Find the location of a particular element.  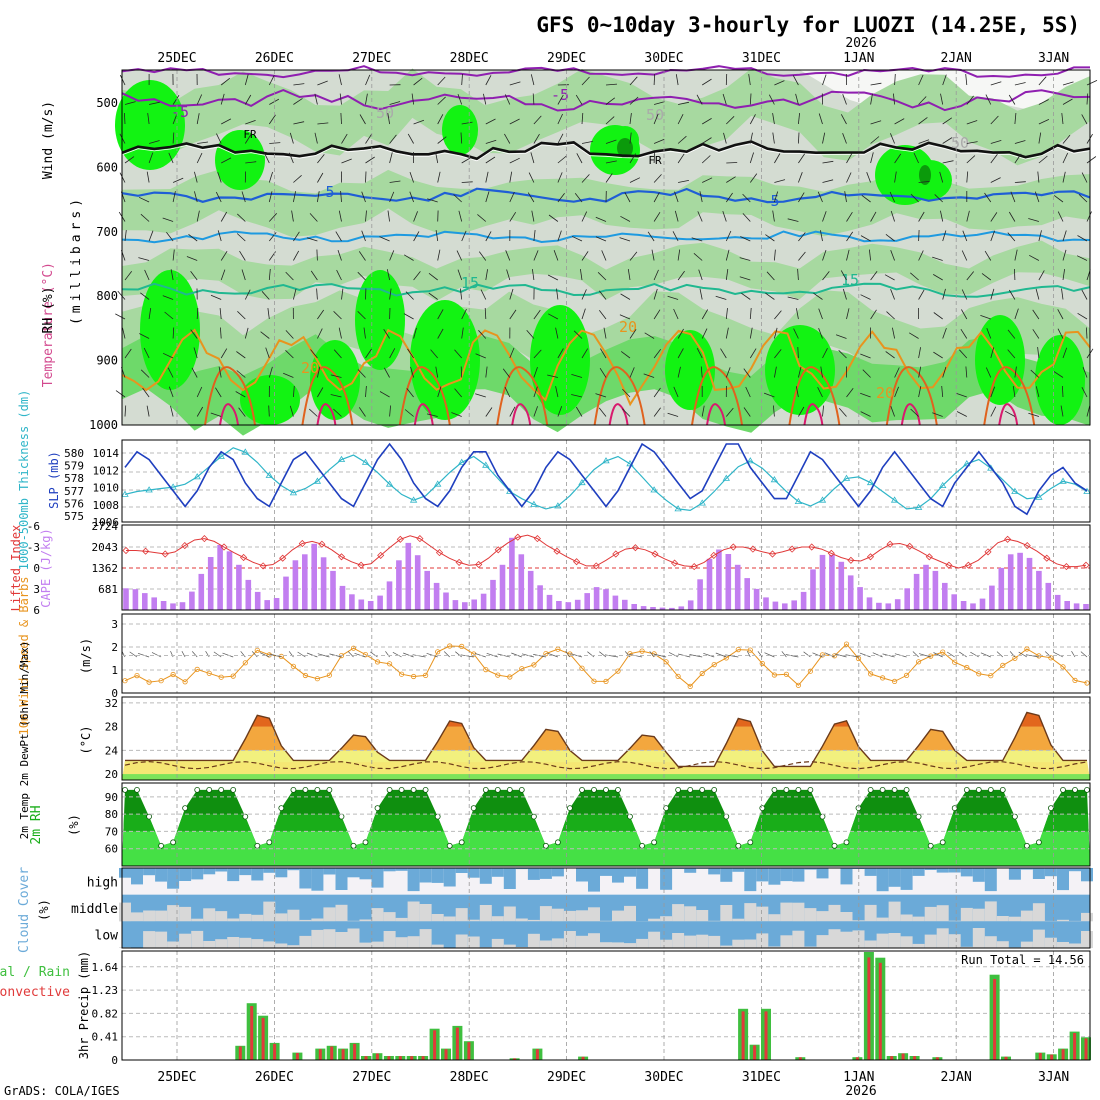

rh2m-tick-label: 90 is located at coordinates (111, 797).